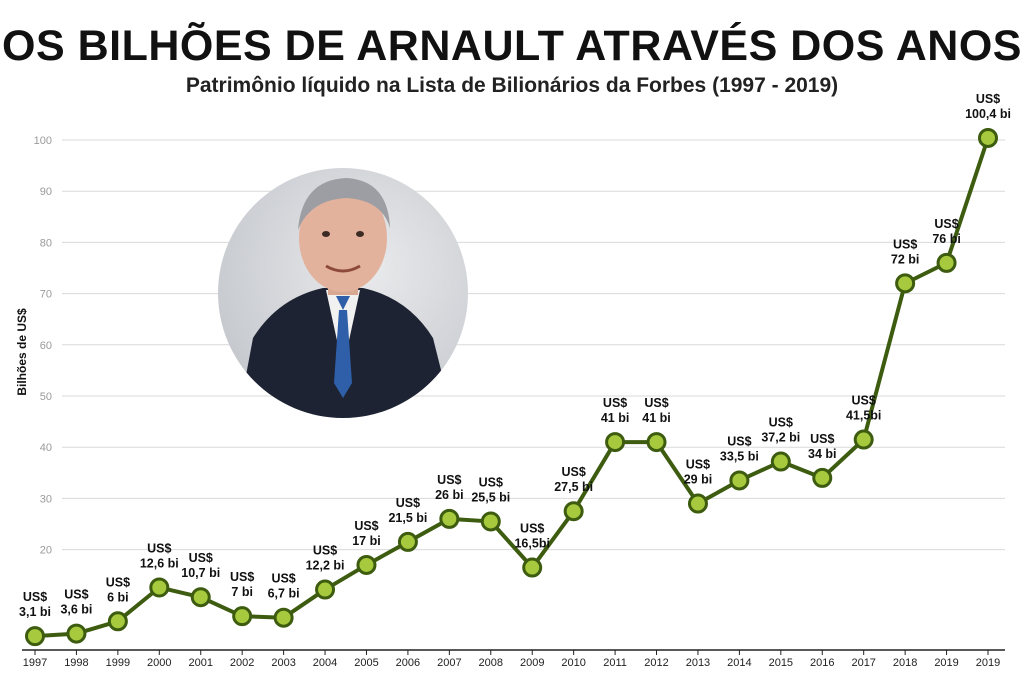 The width and height of the screenshot is (1024, 683). What do you see at coordinates (531, 544) in the screenshot?
I see `data-label-value: 16,5bi` at bounding box center [531, 544].